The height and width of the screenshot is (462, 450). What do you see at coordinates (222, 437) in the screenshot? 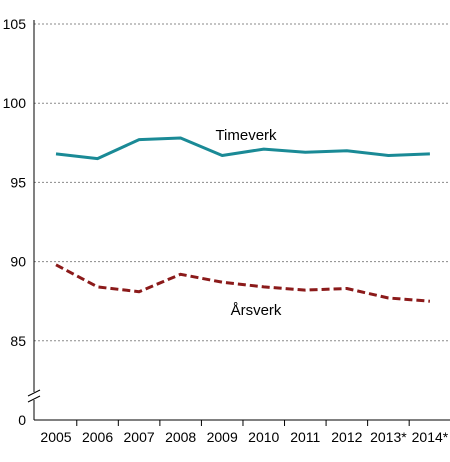
I see `x-tick-label-2009: 2009` at bounding box center [222, 437].